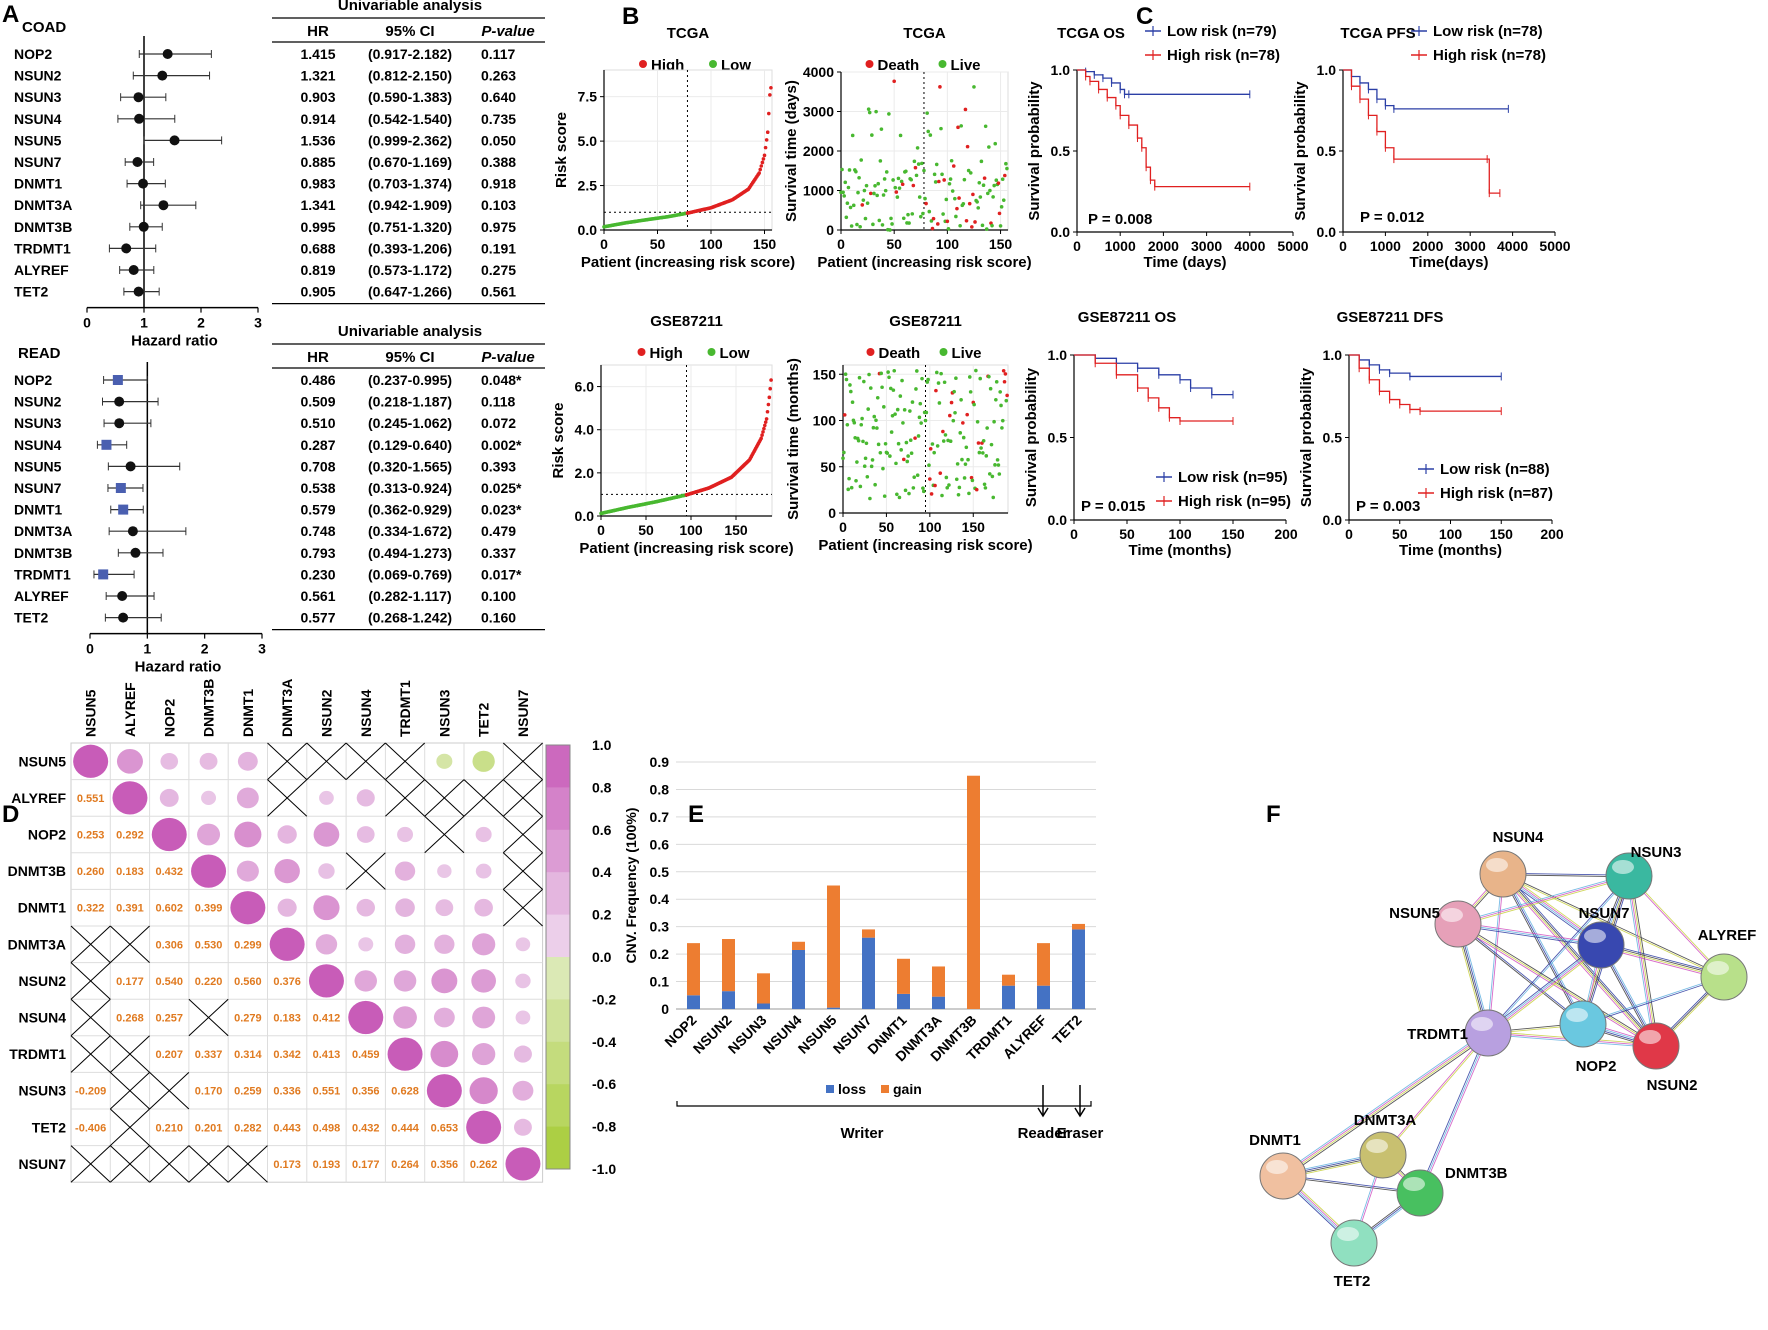 The width and height of the screenshot is (1768, 1330). What do you see at coordinates (410, 553) in the screenshot?
I see `ci-value: (0.494-1.273)` at bounding box center [410, 553].